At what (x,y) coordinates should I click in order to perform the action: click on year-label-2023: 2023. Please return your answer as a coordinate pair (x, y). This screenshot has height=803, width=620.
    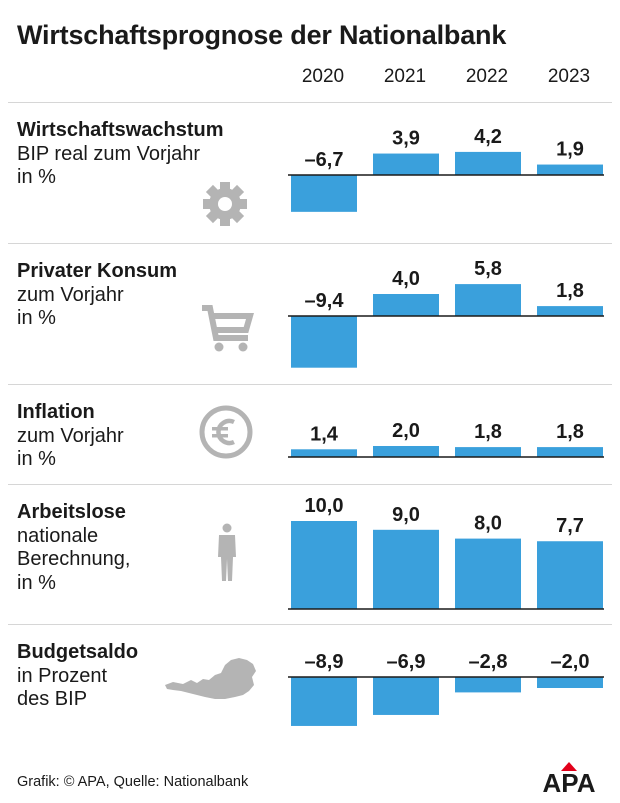
    Looking at the image, I should click on (569, 76).